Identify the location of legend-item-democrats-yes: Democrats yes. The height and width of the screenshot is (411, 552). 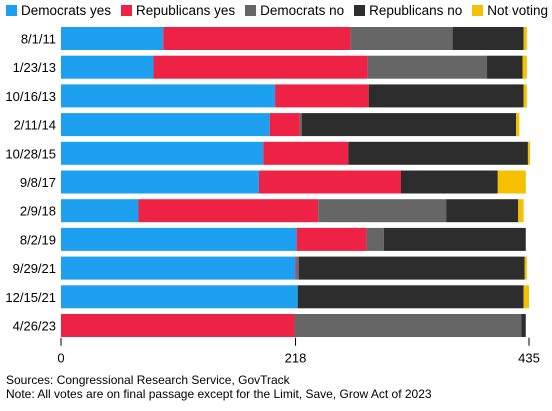
(58, 10).